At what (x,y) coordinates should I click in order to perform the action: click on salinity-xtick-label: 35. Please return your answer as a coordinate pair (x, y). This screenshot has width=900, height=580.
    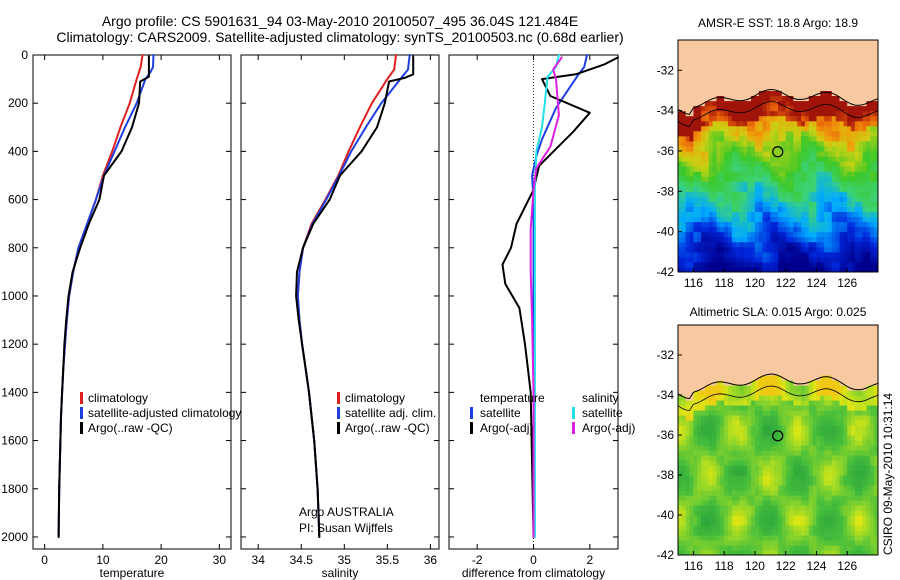
    Looking at the image, I should click on (345, 560).